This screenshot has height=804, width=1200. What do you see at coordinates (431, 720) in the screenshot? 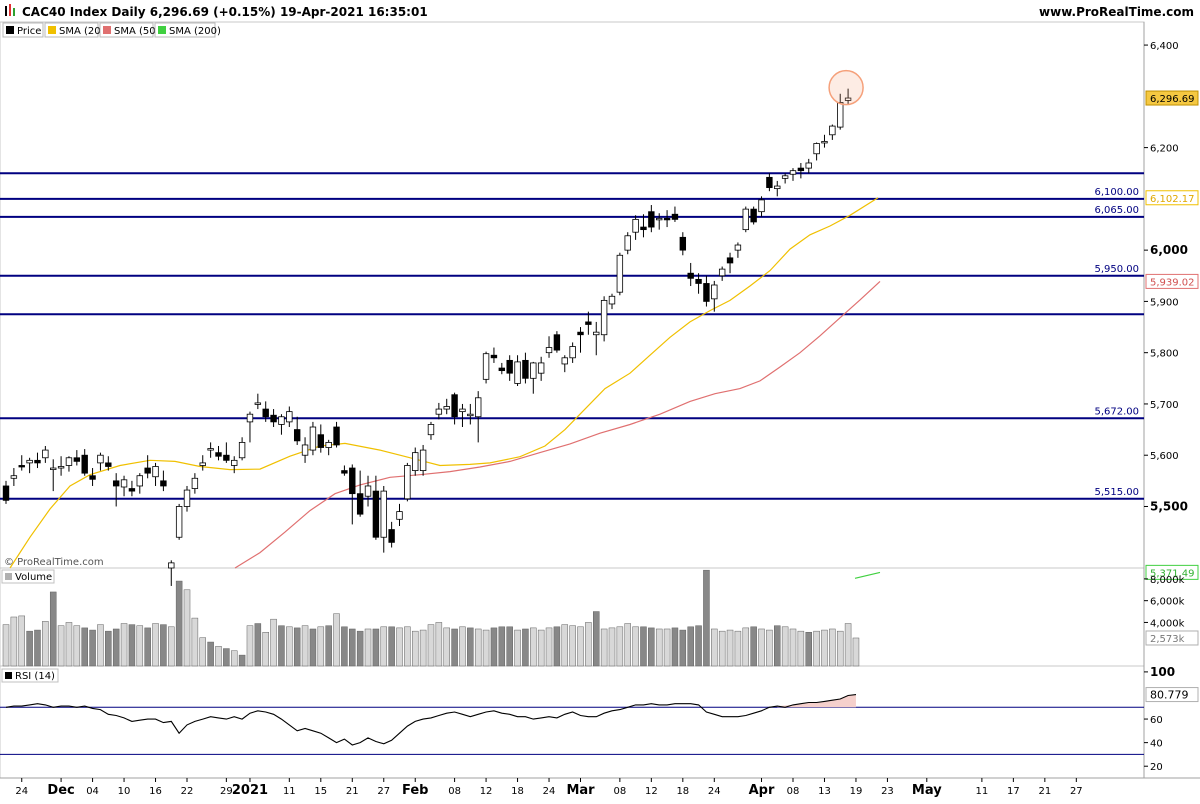
I see `rsi-line` at bounding box center [431, 720].